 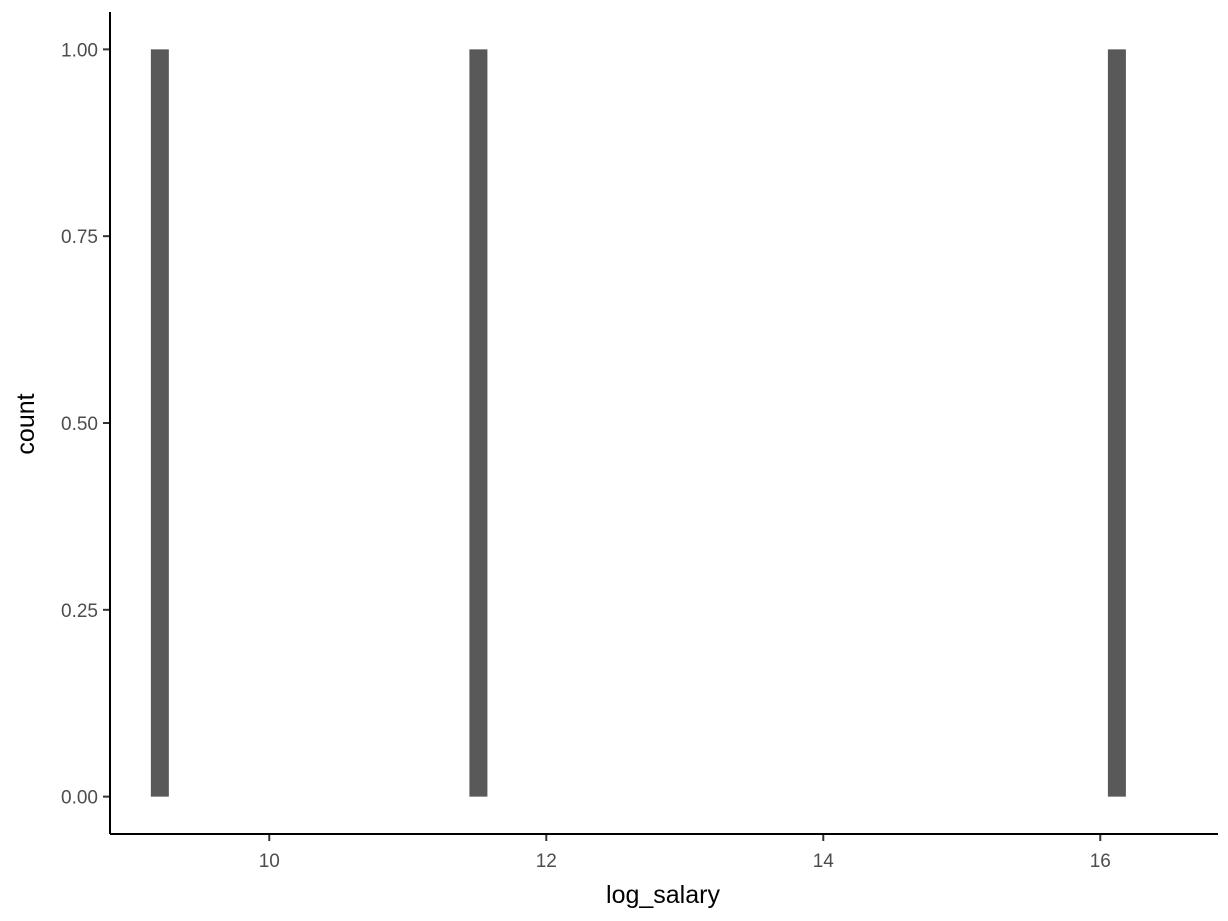 What do you see at coordinates (79, 611) in the screenshot?
I see `y-tick-label: 0.25` at bounding box center [79, 611].